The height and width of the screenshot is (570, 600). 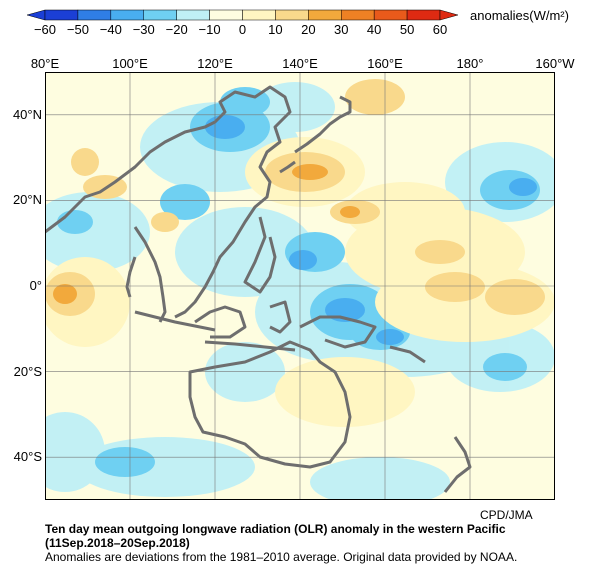 I want to click on colorbar-svg, so click(x=242, y=15).